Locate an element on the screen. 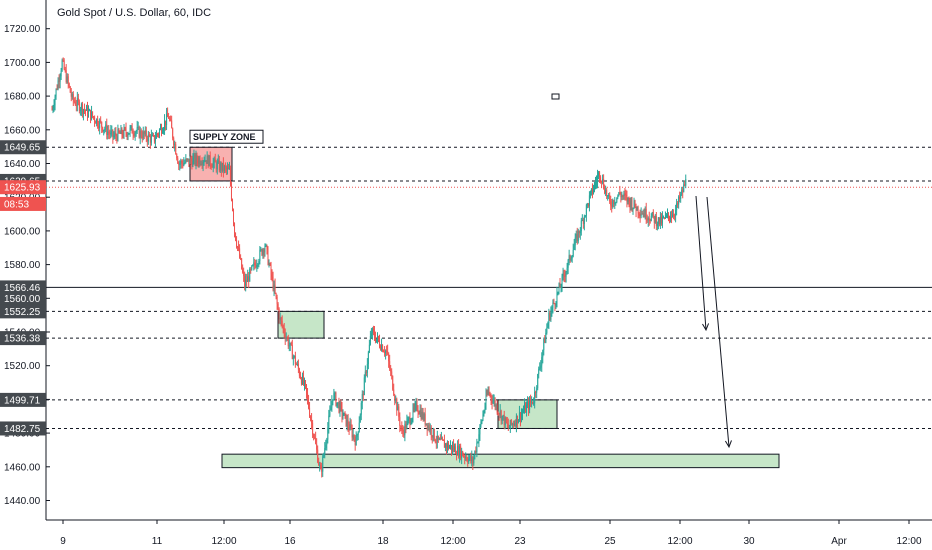 Image resolution: width=932 pixels, height=550 pixels. demand-zone-box is located at coordinates (500, 461).